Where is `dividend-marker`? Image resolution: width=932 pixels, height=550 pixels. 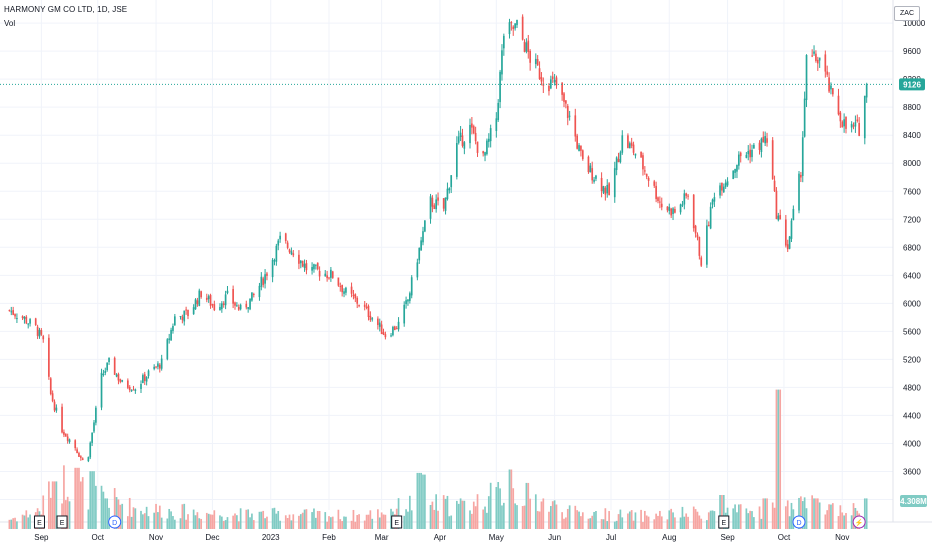
dividend-marker is located at coordinates (799, 522).